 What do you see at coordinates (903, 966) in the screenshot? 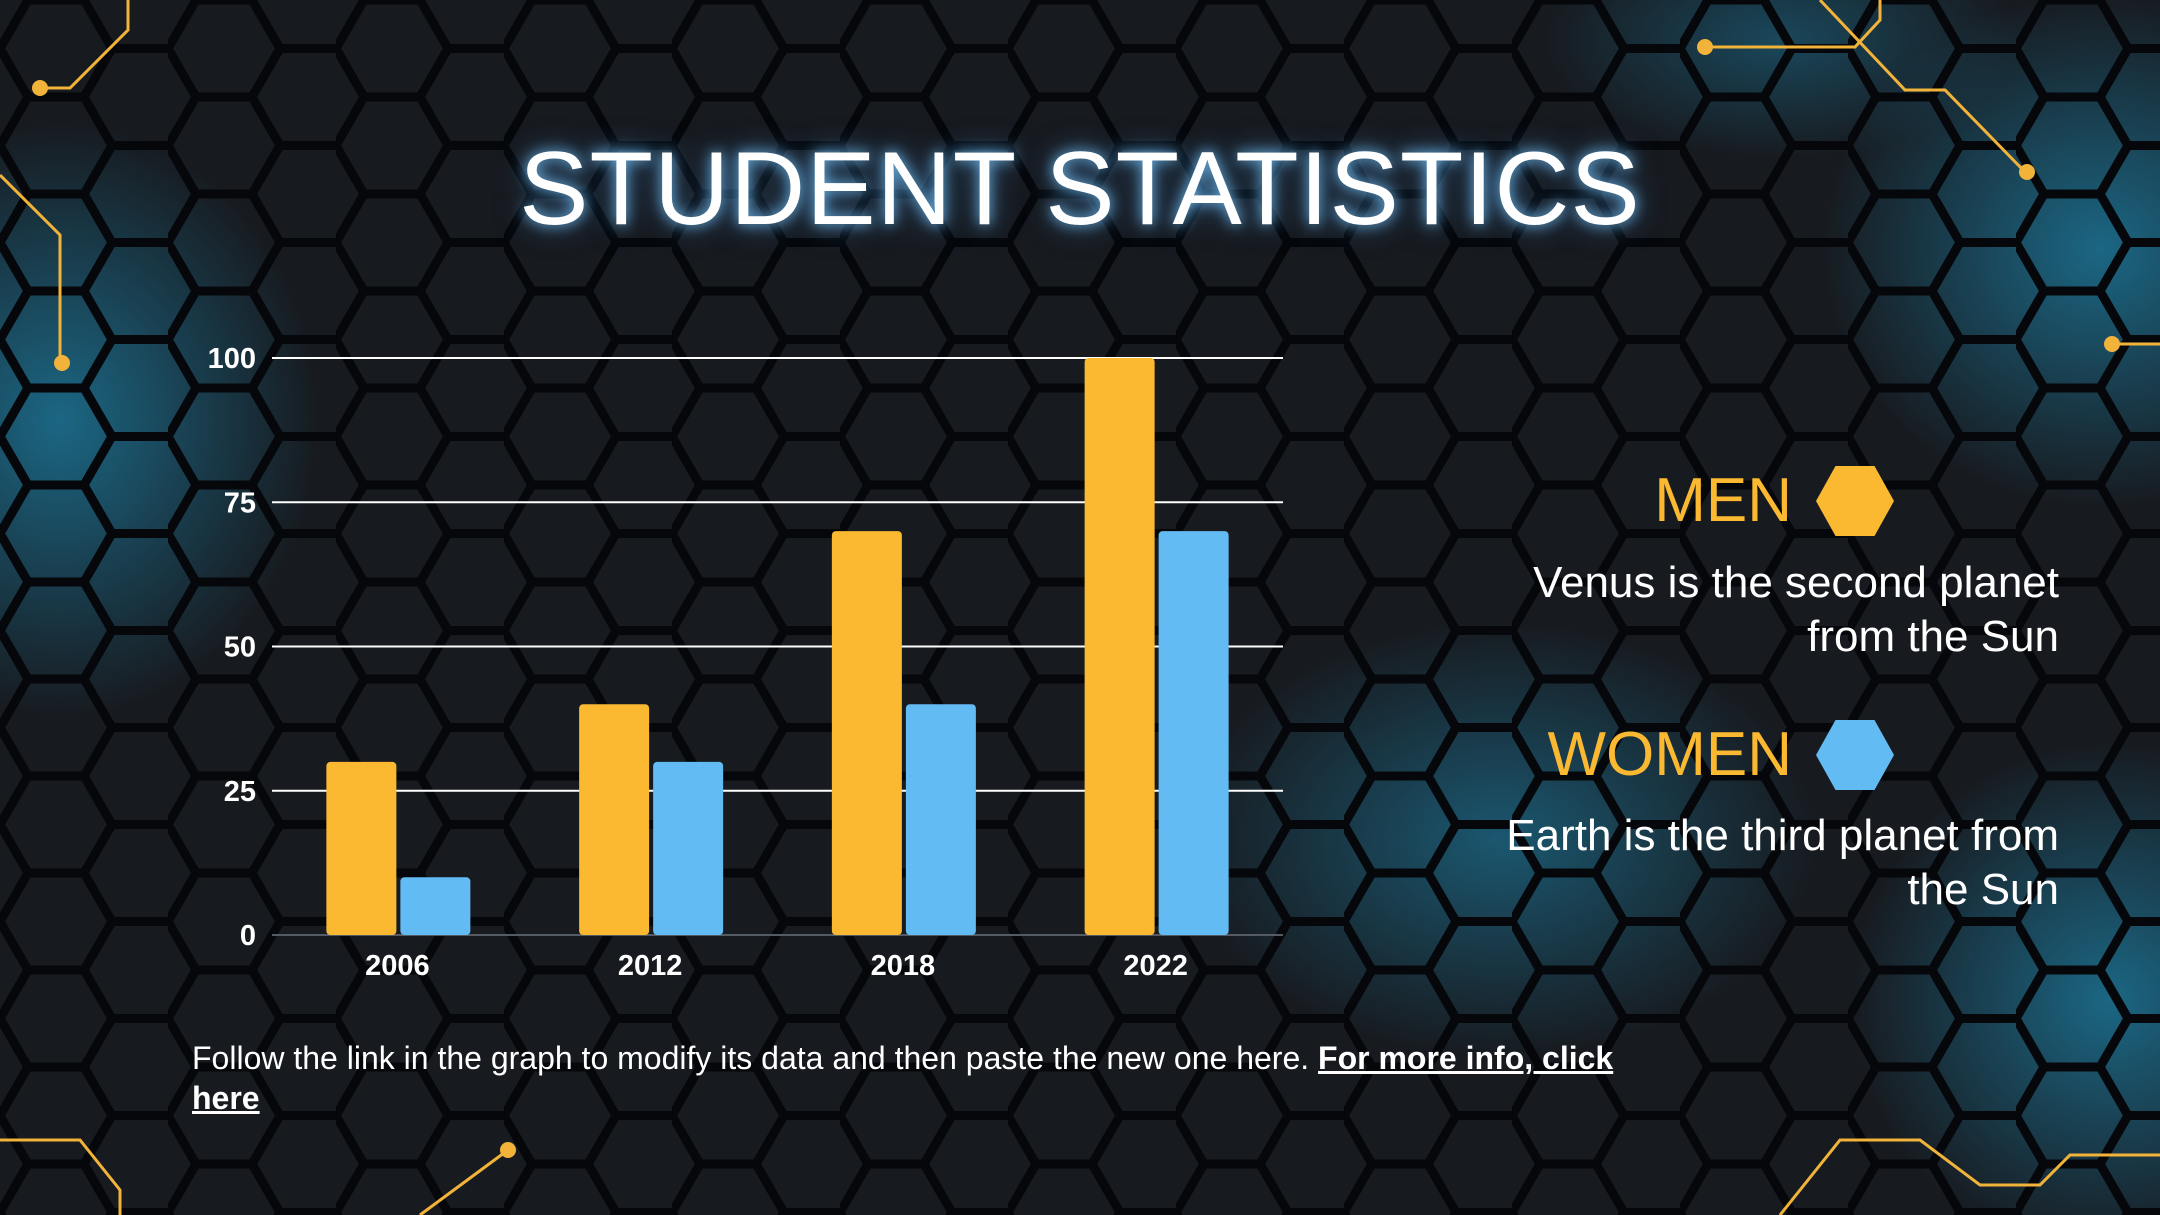
I see `x-tick-label: 2018` at bounding box center [903, 966].